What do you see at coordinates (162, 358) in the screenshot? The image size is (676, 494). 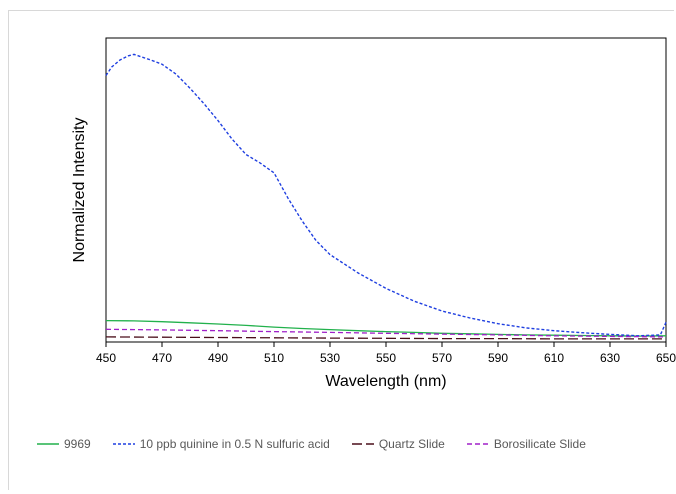 I see `x-tick-label: 470` at bounding box center [162, 358].